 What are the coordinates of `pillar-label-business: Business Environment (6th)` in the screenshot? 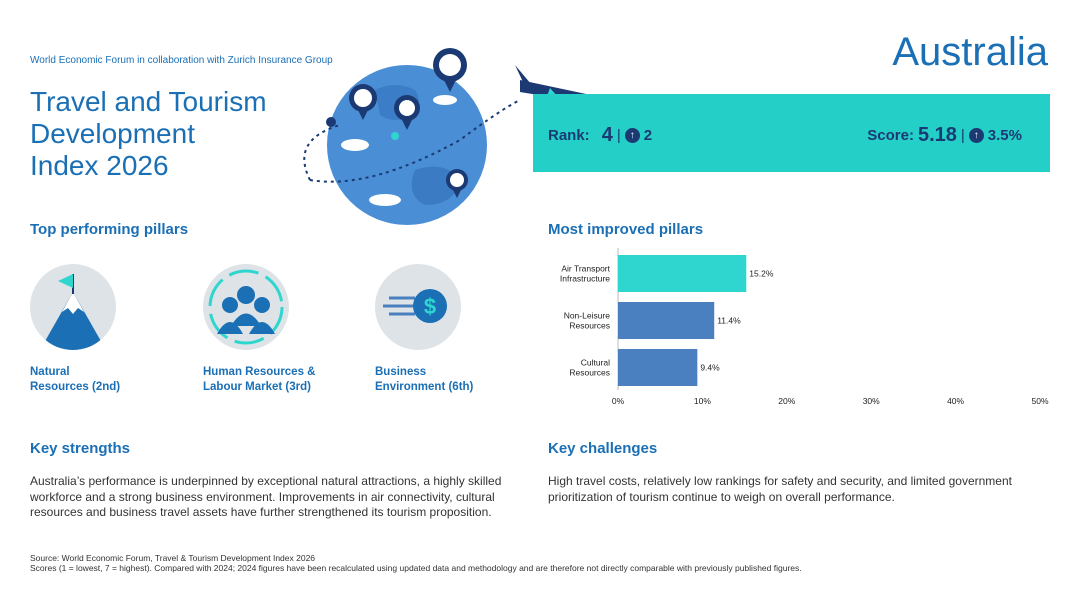 It's located at (424, 380).